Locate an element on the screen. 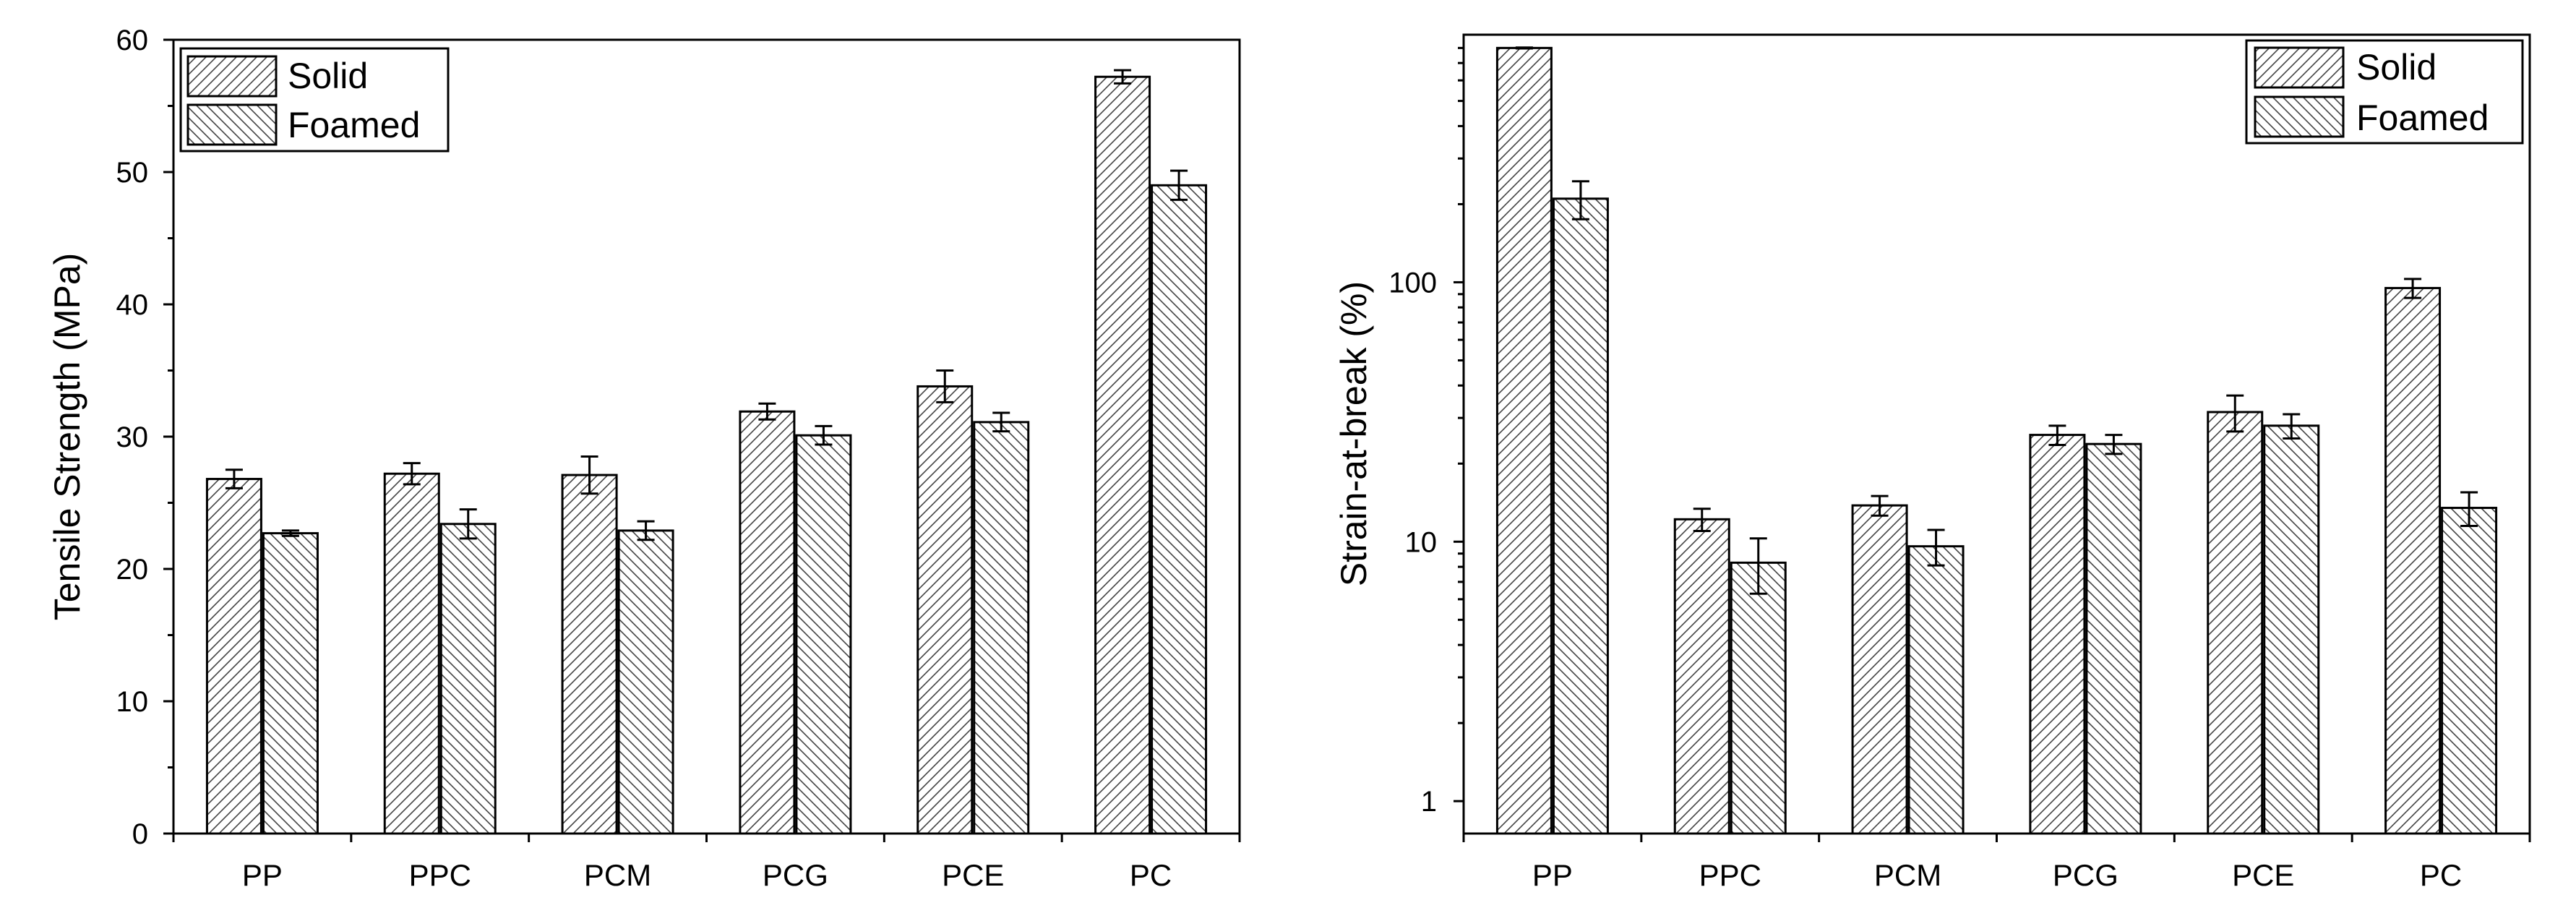 The height and width of the screenshot is (908, 2576). y-tick-label: 40 is located at coordinates (132, 305).